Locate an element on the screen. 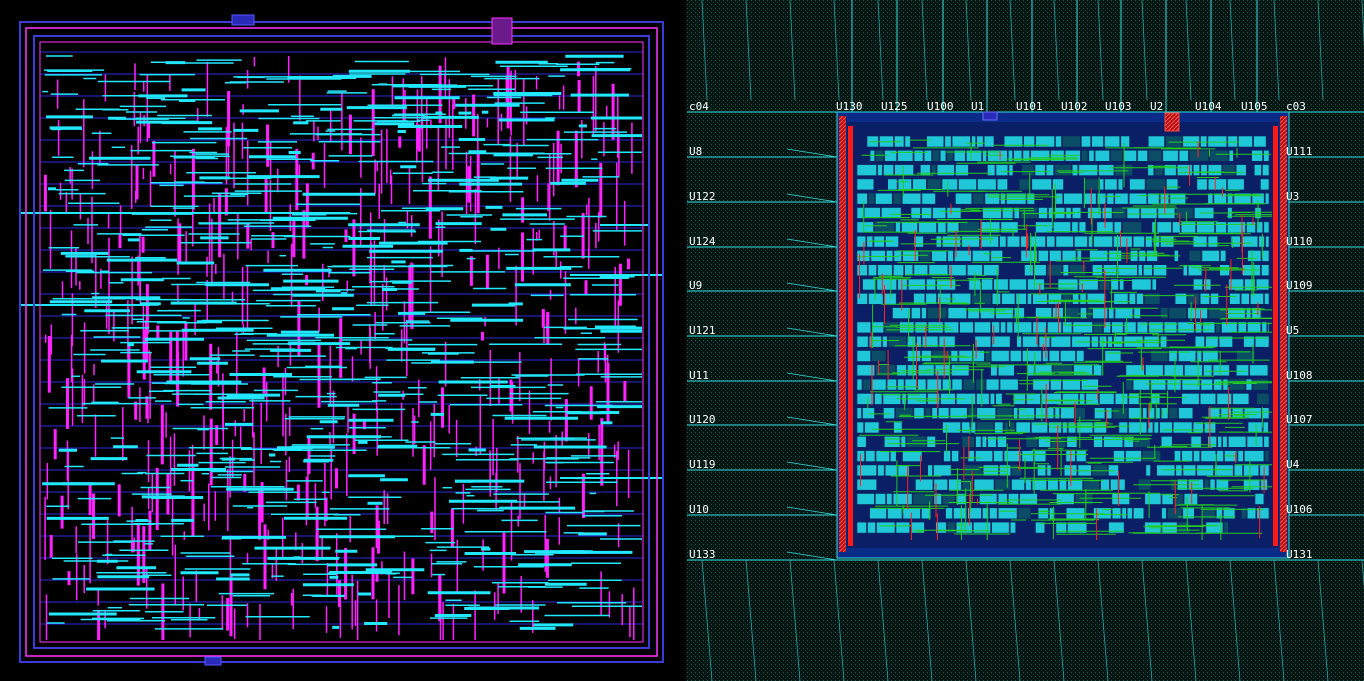 Image resolution: width=1364 pixels, height=681 pixels. pin-label-left: U120 is located at coordinates (702, 419).